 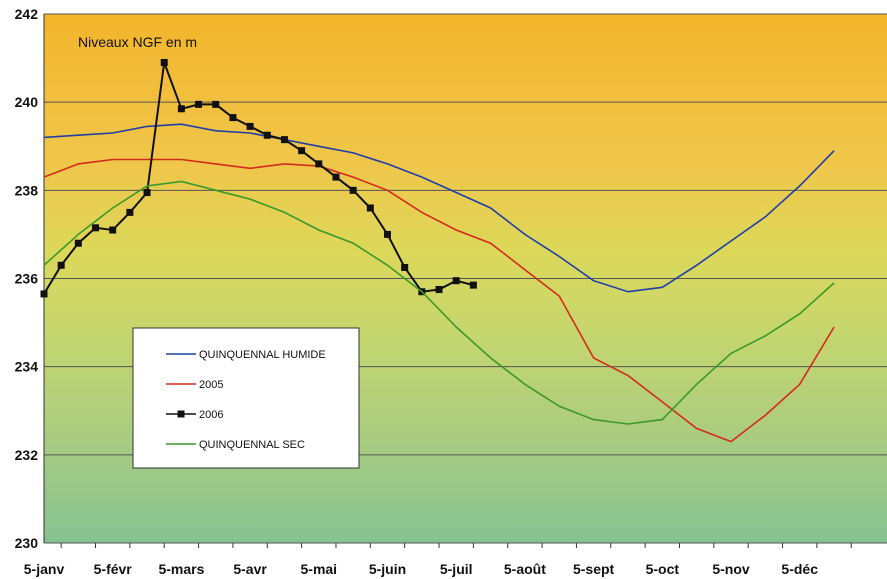 What do you see at coordinates (250, 569) in the screenshot?
I see `x-tick-label: 5-avr` at bounding box center [250, 569].